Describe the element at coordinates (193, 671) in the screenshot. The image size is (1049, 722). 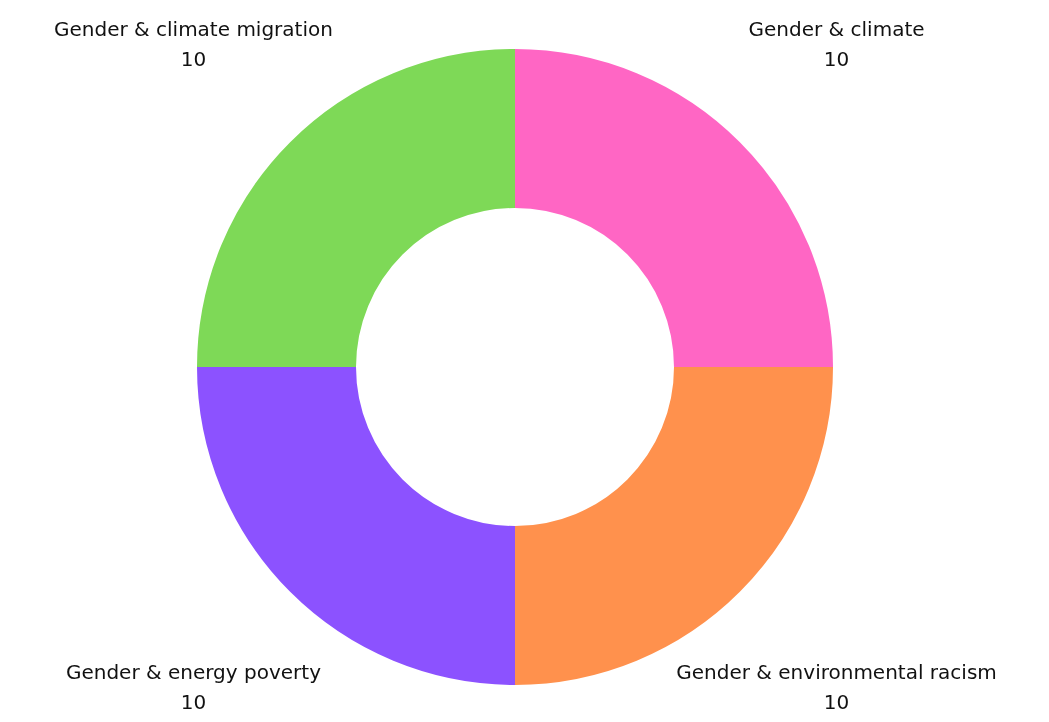
I see `slice-label: Gender & energy poverty` at that location.